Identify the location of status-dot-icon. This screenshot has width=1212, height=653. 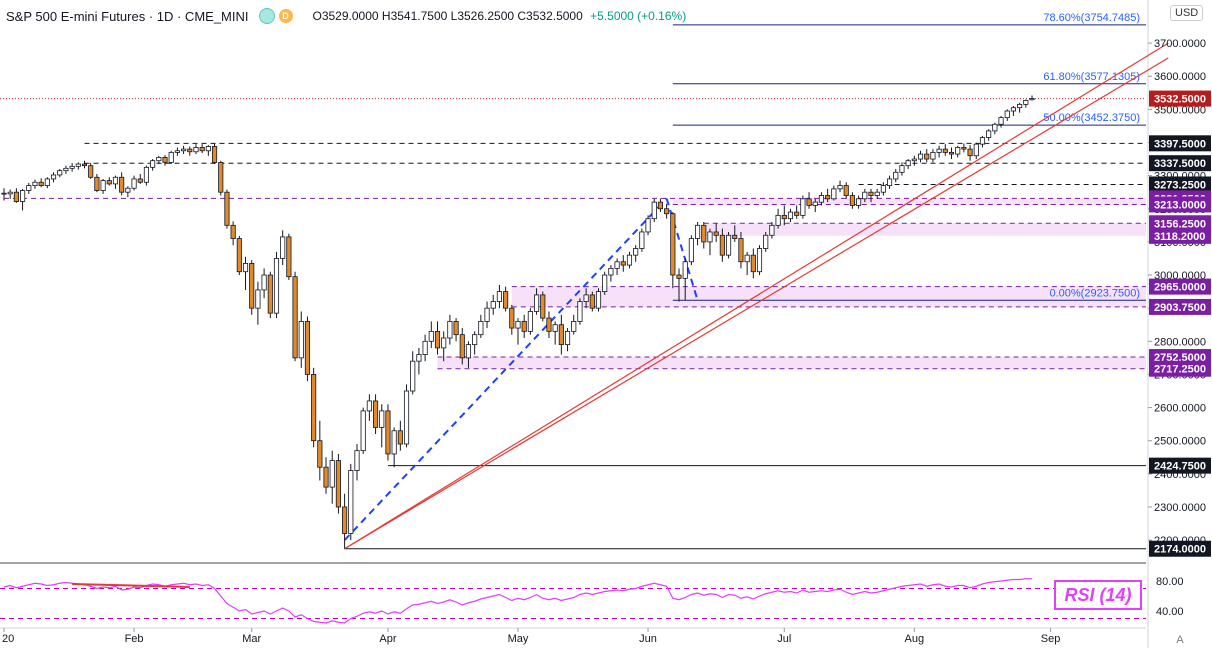
(266, 16).